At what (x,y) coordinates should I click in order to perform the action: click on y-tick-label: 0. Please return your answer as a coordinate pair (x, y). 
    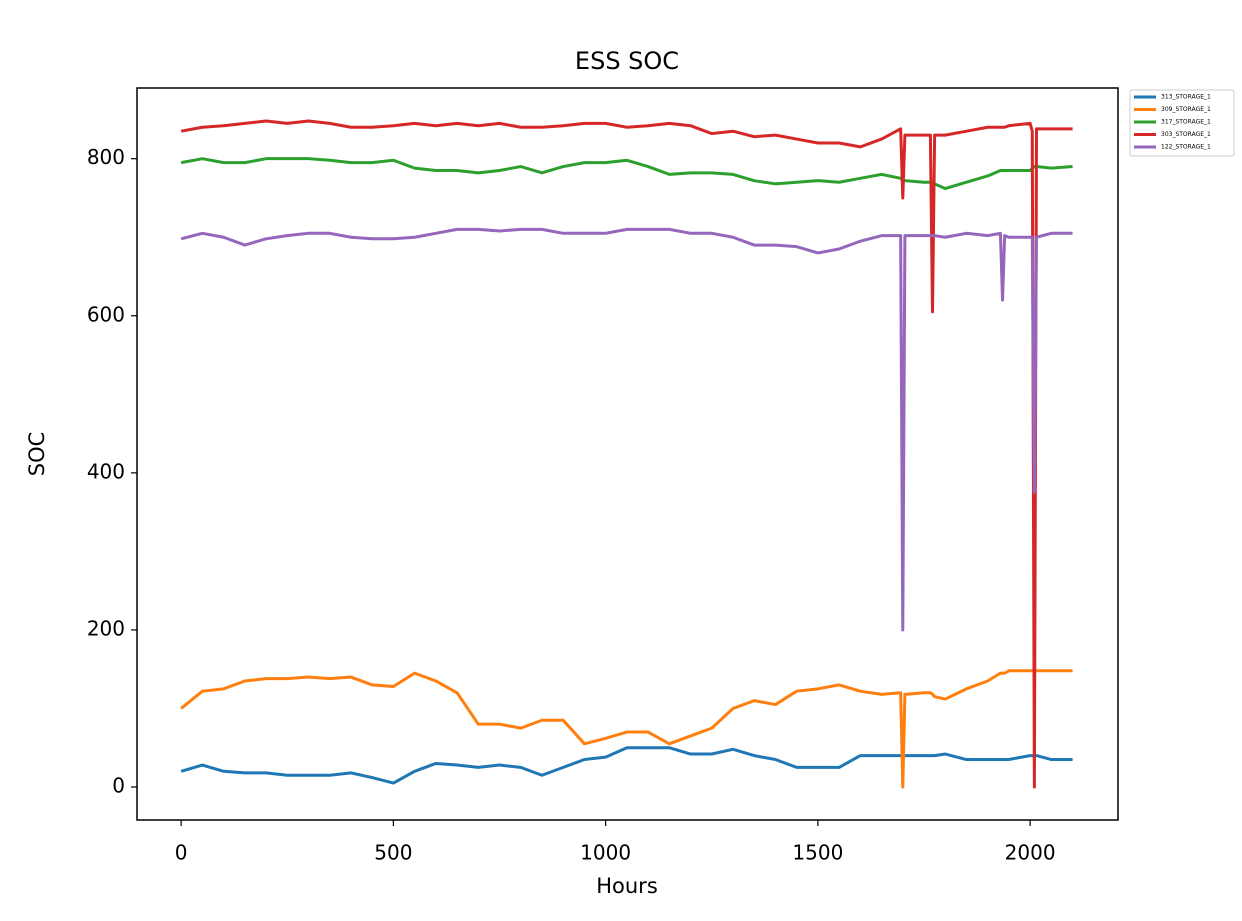
    Looking at the image, I should click on (118, 786).